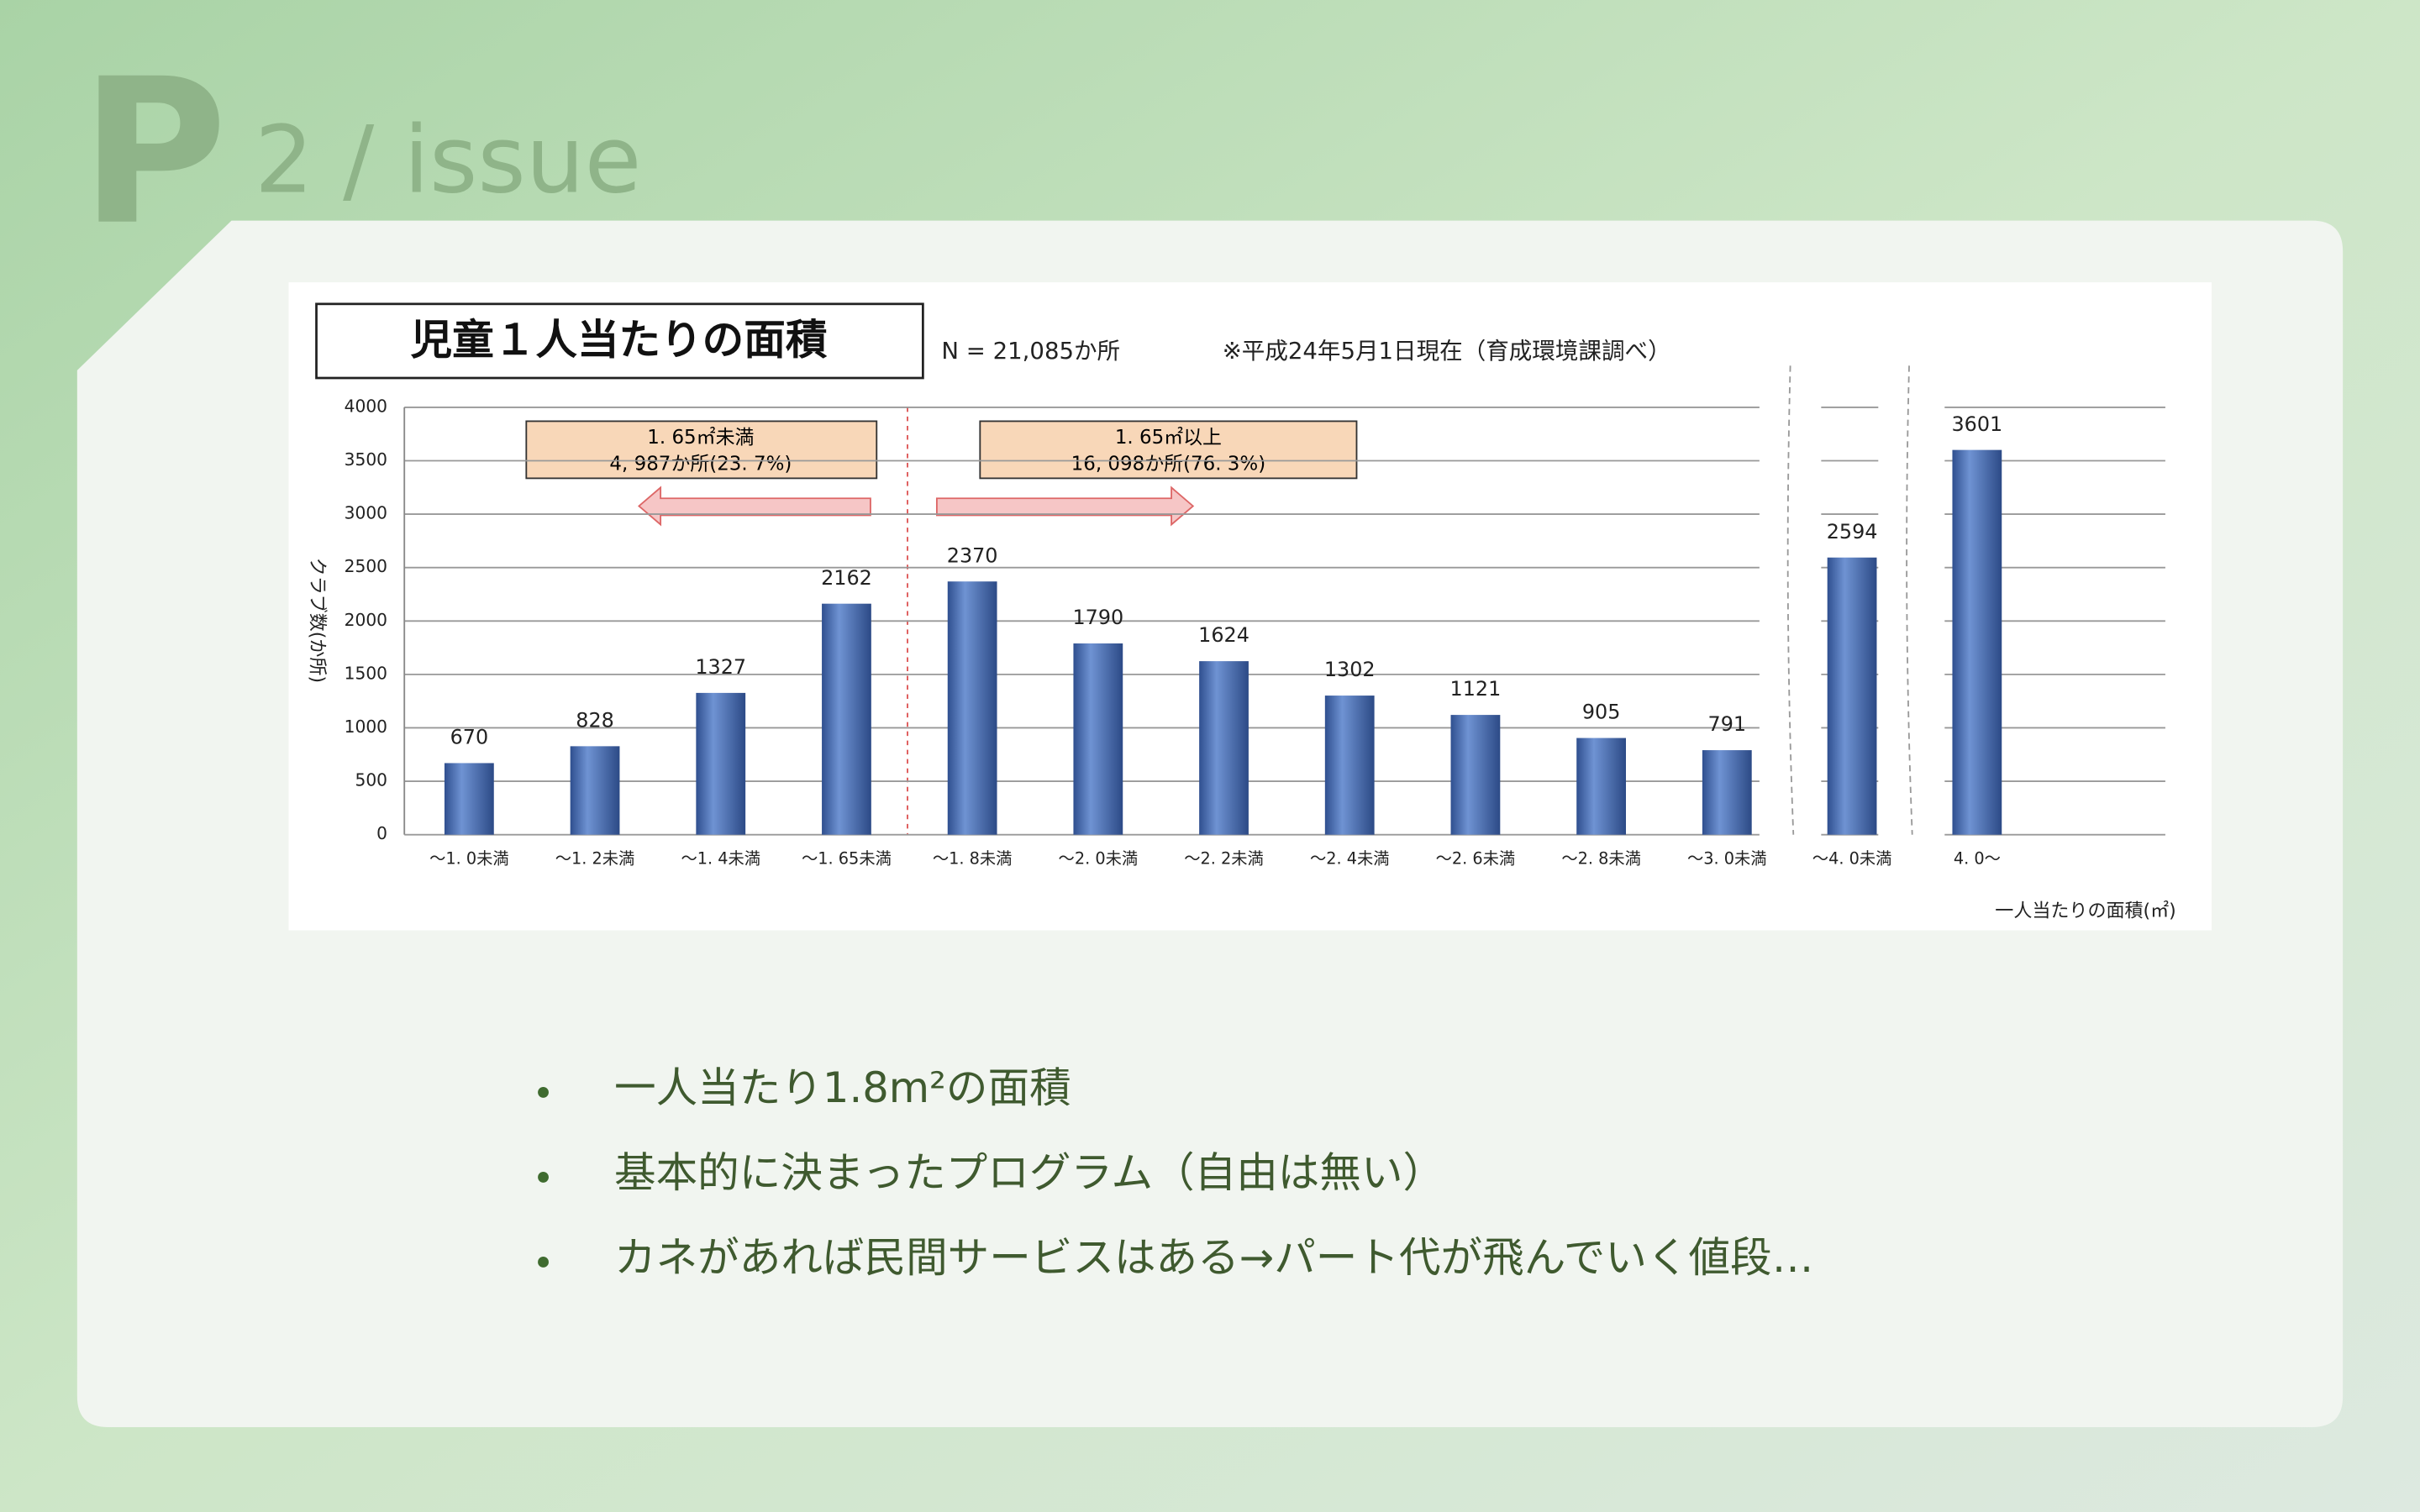 This screenshot has width=2420, height=1512. What do you see at coordinates (1168, 438) in the screenshot?
I see `annotation-text: 1. 65㎡以上` at bounding box center [1168, 438].